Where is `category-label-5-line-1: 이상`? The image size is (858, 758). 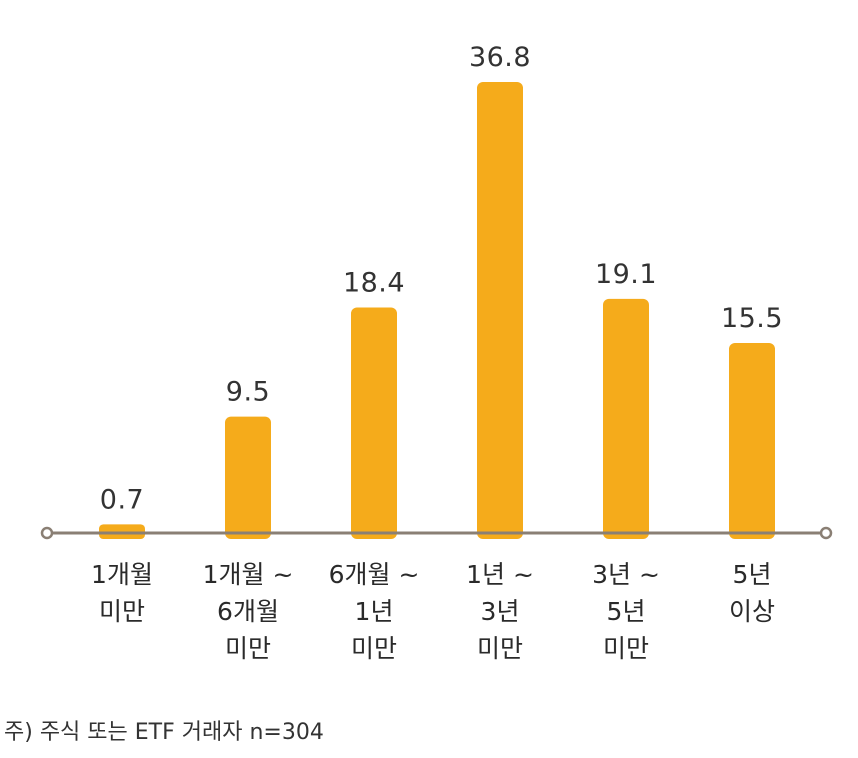
category-label-5-line-1: 이상 is located at coordinates (752, 611).